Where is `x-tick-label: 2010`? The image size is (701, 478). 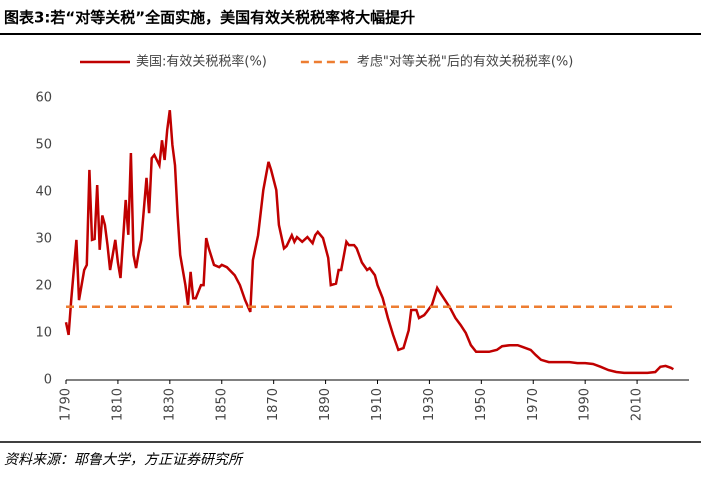
x-tick-label: 2010 is located at coordinates (637, 404).